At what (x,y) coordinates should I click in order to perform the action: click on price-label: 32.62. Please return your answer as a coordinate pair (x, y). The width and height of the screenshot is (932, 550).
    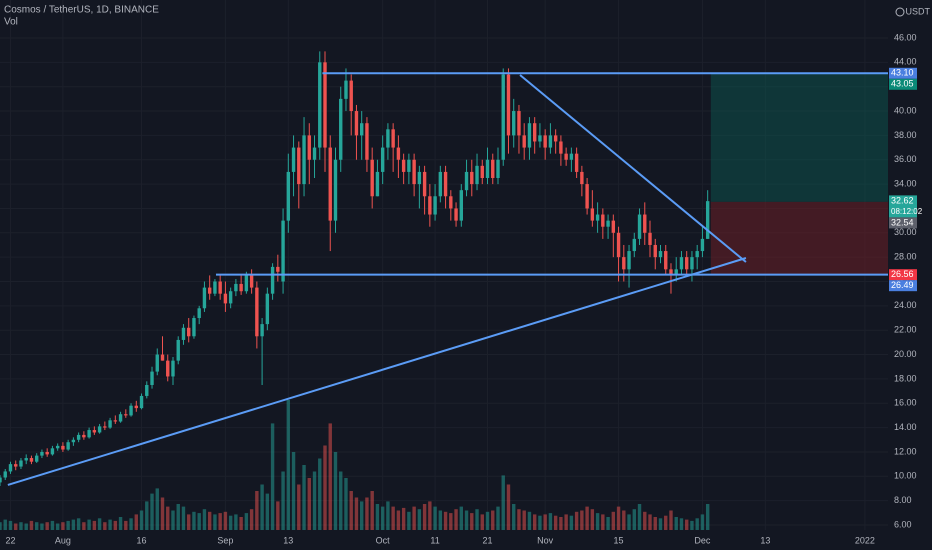
    Looking at the image, I should click on (902, 200).